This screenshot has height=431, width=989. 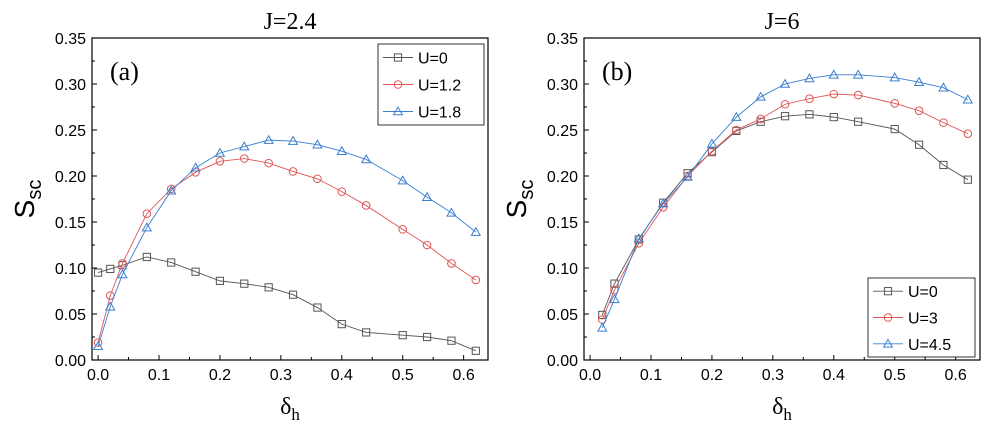 I want to click on panel-b-label: (b), so click(x=617, y=71).